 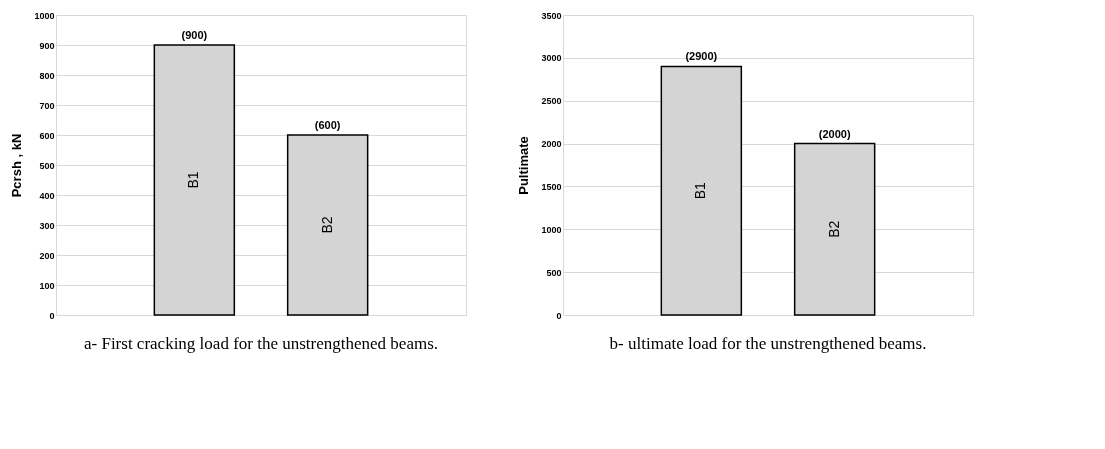 I want to click on y-tick-label: 400, so click(x=47, y=195).